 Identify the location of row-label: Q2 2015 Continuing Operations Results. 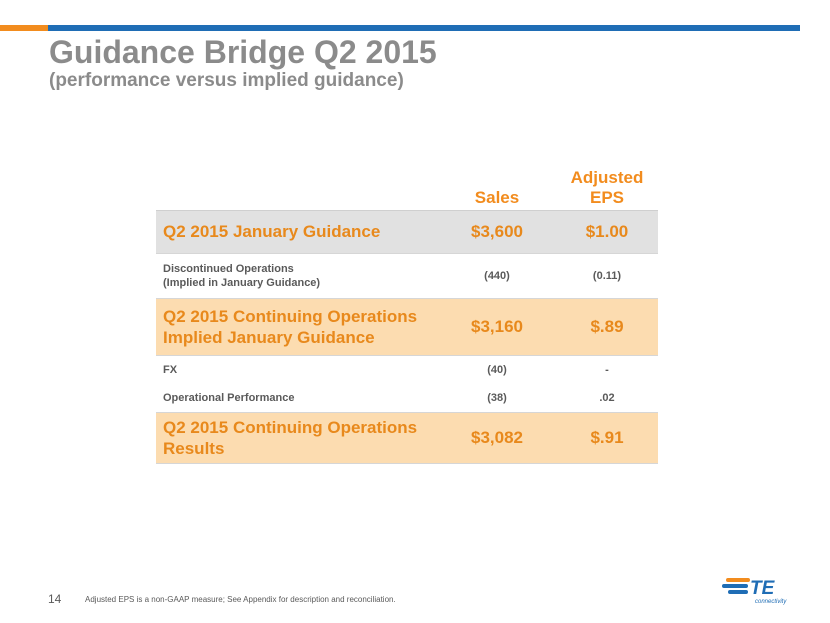
(306, 438).